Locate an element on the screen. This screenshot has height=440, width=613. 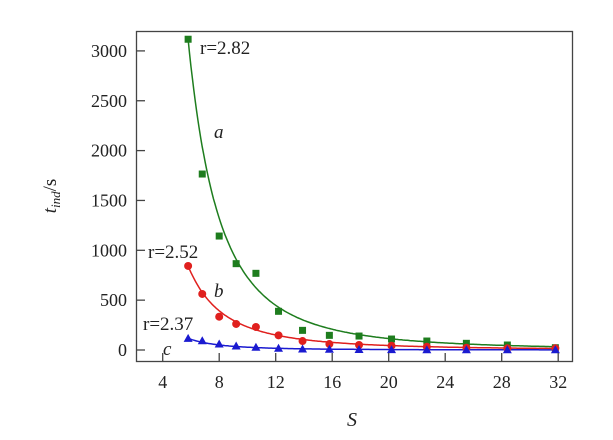
x-tick-label: 4 is located at coordinates (162, 382).